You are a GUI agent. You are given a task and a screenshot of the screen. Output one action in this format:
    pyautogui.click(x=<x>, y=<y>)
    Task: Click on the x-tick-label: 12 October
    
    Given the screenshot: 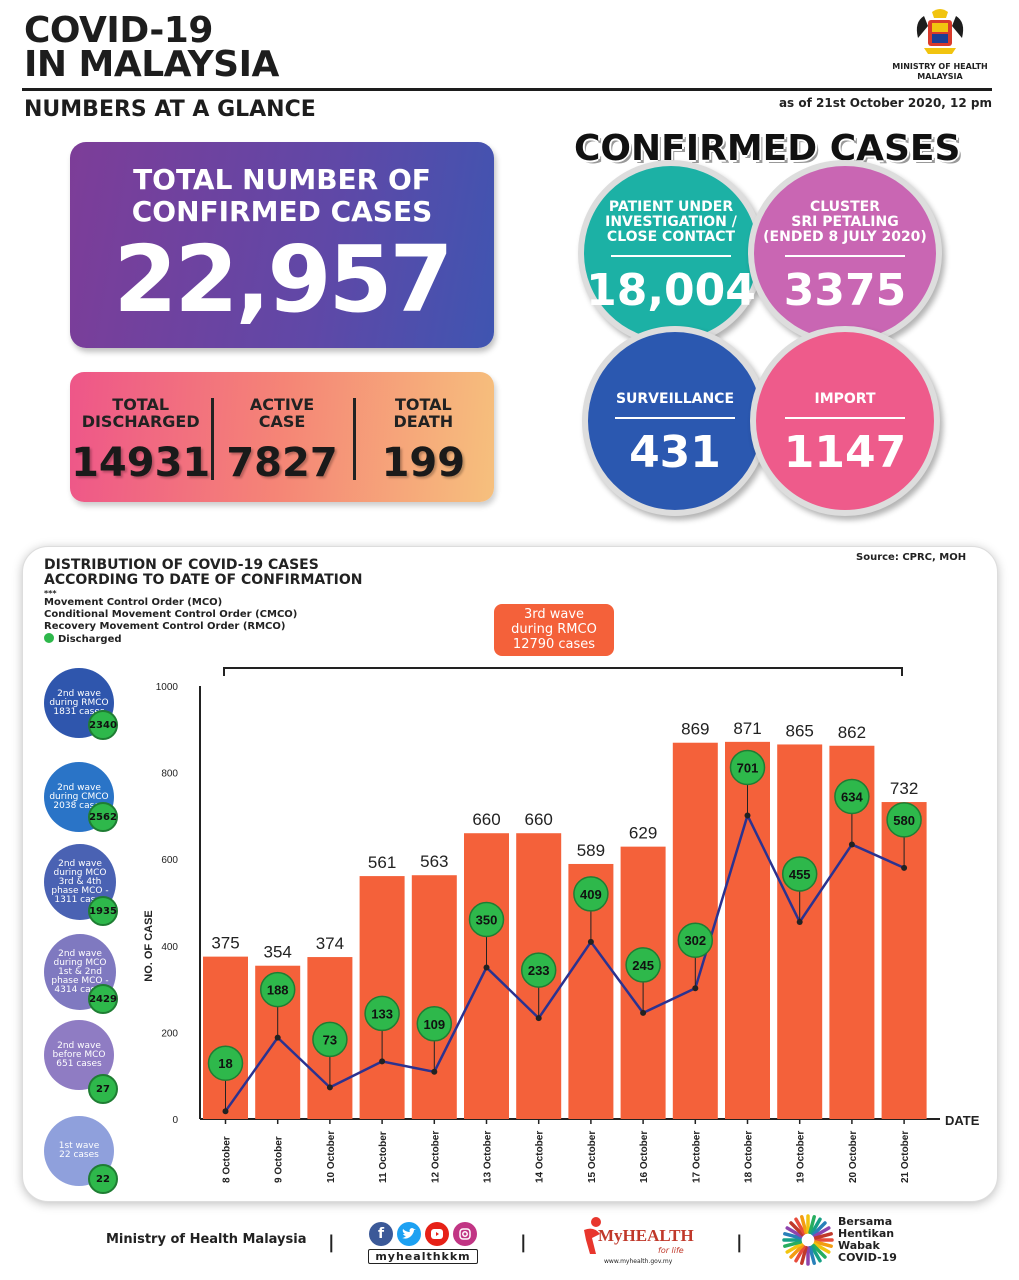 What is the action you would take?
    pyautogui.click(x=435, y=1157)
    